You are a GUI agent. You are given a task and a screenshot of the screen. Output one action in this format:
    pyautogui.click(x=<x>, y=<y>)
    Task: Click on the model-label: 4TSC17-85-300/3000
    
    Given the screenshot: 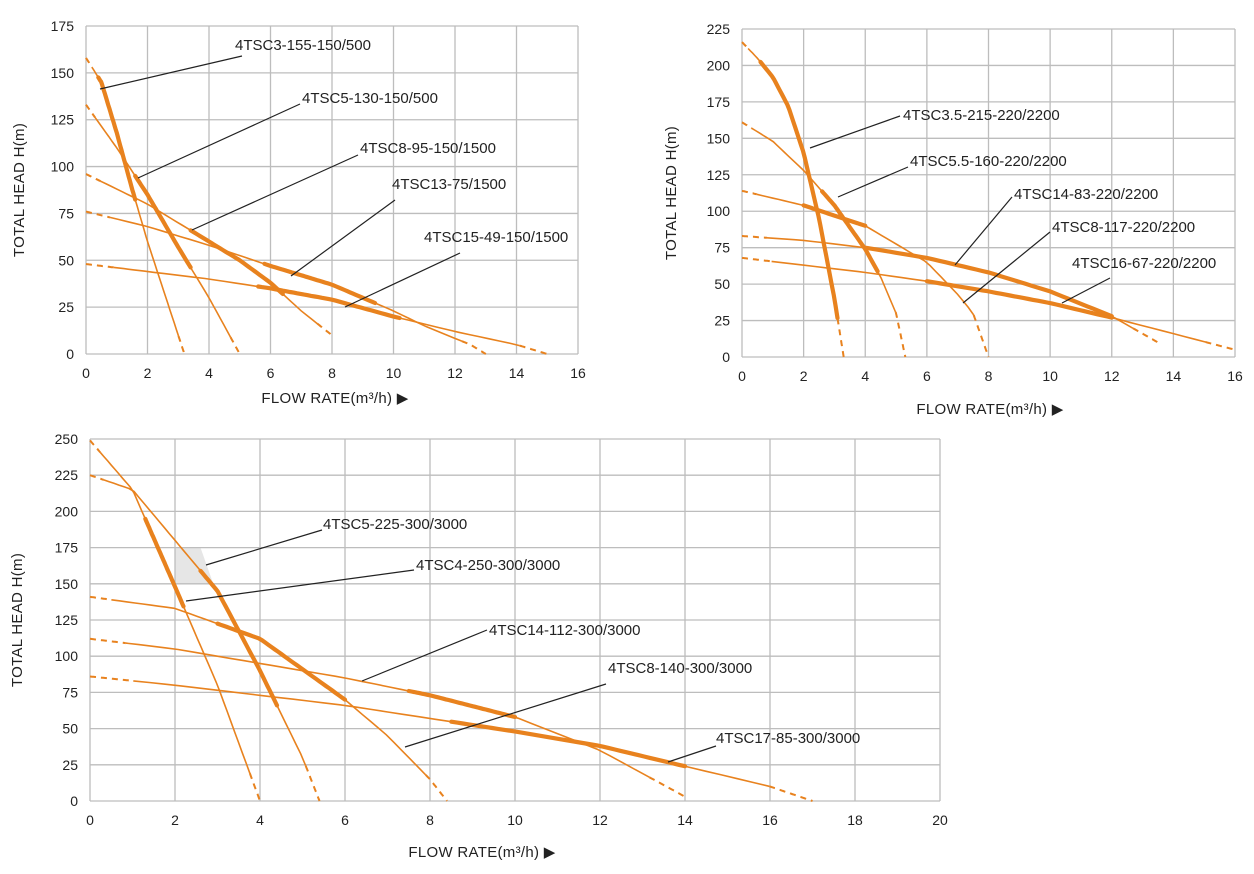 What is the action you would take?
    pyautogui.click(x=788, y=738)
    